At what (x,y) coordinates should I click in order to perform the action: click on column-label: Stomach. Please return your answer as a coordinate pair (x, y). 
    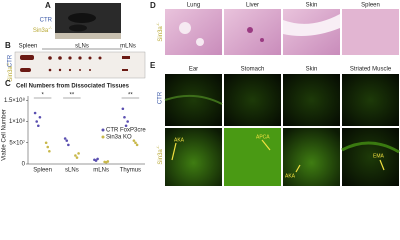
    Looking at the image, I should click on (253, 70).